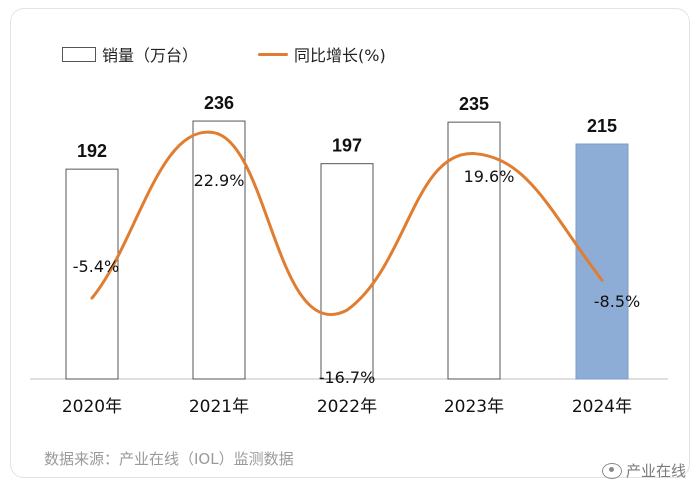 Image resolution: width=700 pixels, height=486 pixels. I want to click on legend-bar-swatch, so click(79, 54).